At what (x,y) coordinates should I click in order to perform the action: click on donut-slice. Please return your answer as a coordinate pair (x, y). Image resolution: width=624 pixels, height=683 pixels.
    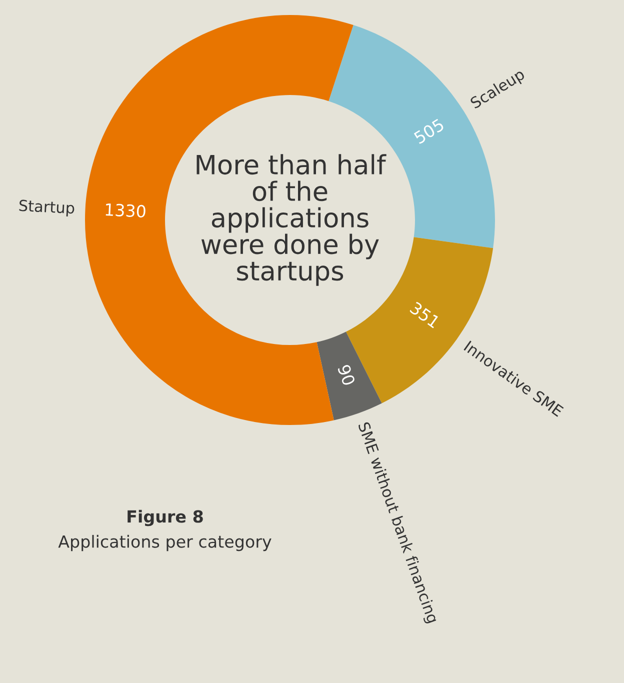
    Looking at the image, I should click on (349, 376).